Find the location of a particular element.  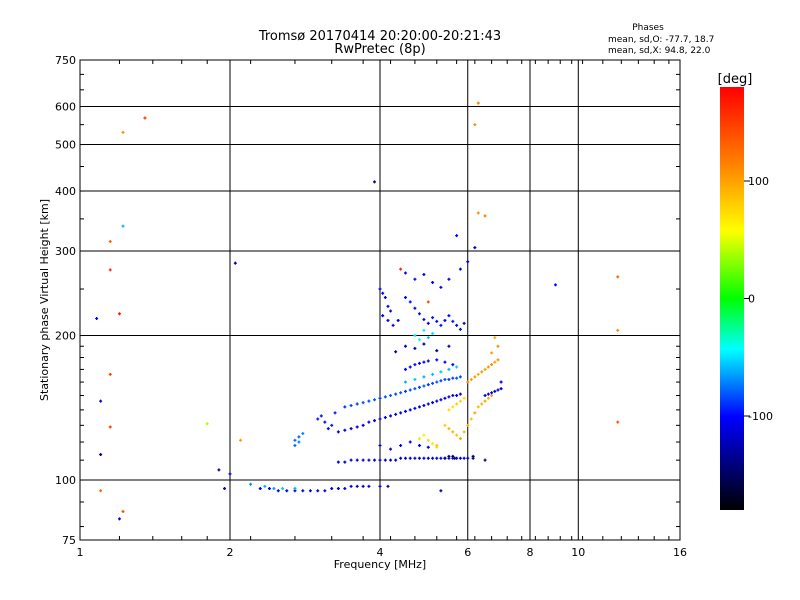

y-axis-label: Stationary phase Virtual Height [km] is located at coordinates (44, 300).